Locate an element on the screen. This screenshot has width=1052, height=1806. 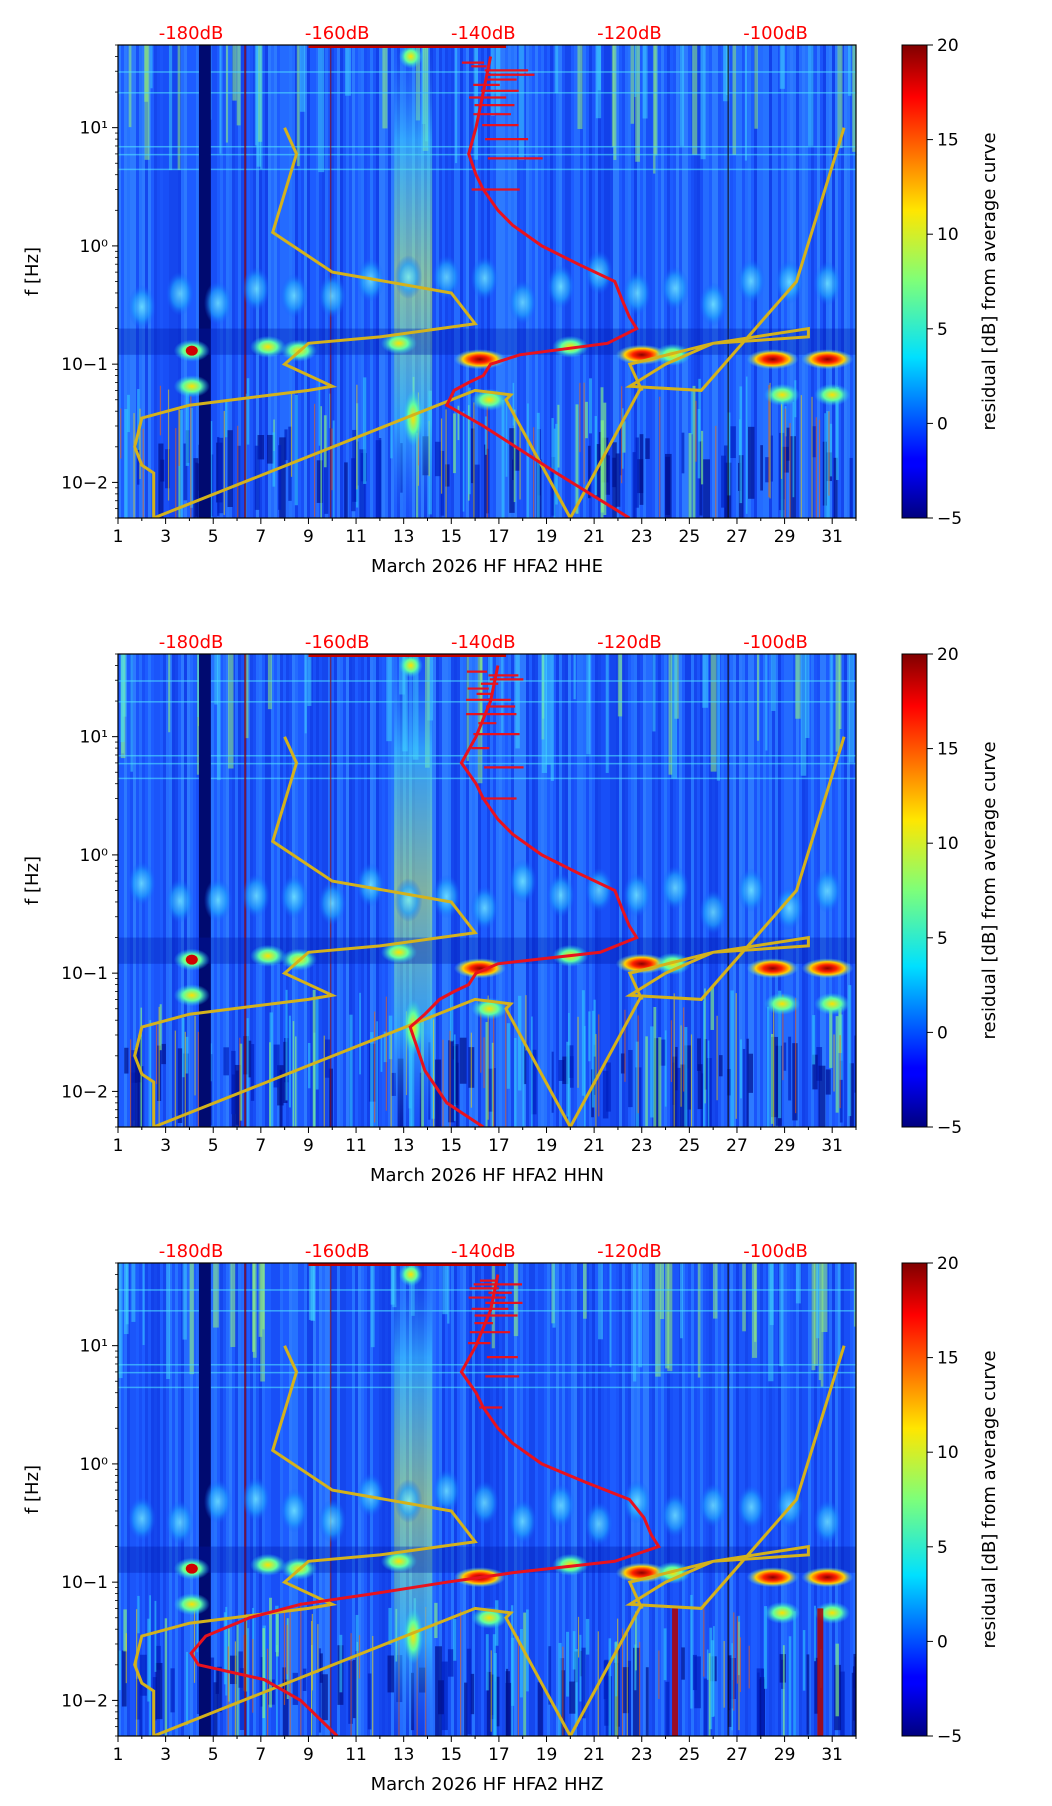
heatmap-blob is located at coordinates (413, 418).